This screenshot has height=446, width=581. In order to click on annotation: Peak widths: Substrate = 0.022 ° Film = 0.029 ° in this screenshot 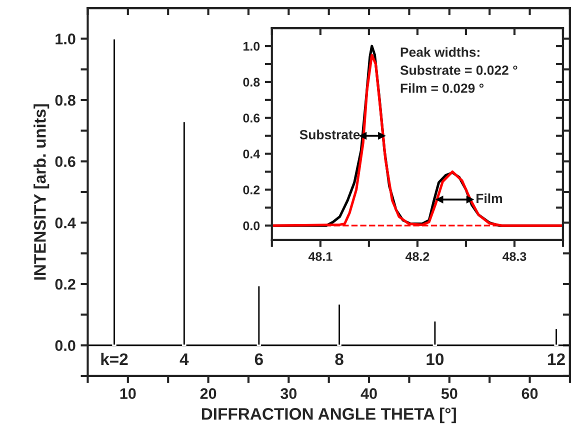, I will do `click(459, 70)`.